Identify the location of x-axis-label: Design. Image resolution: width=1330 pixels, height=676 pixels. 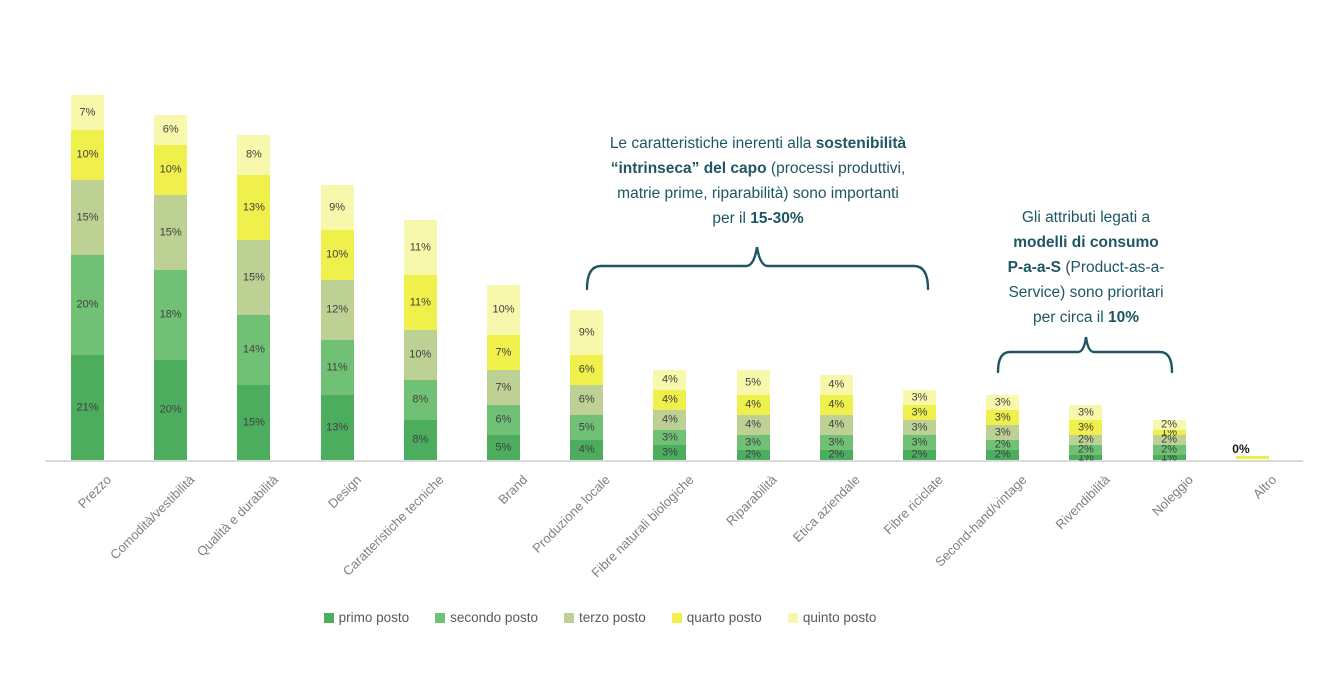
(344, 492).